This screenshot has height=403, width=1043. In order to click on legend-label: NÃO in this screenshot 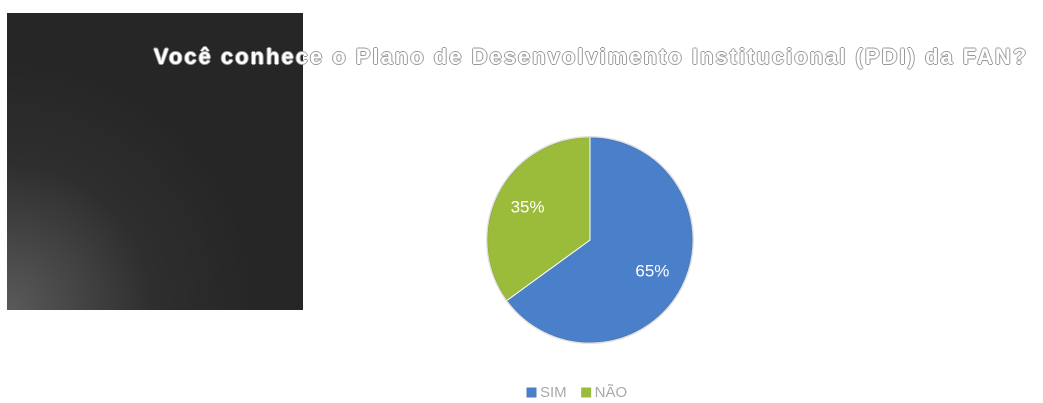, I will do `click(611, 392)`.